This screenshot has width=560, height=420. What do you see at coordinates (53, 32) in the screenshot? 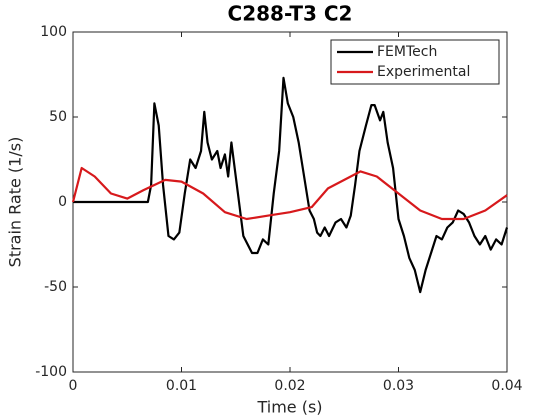
I see `y-tick-label: 100` at bounding box center [53, 32].